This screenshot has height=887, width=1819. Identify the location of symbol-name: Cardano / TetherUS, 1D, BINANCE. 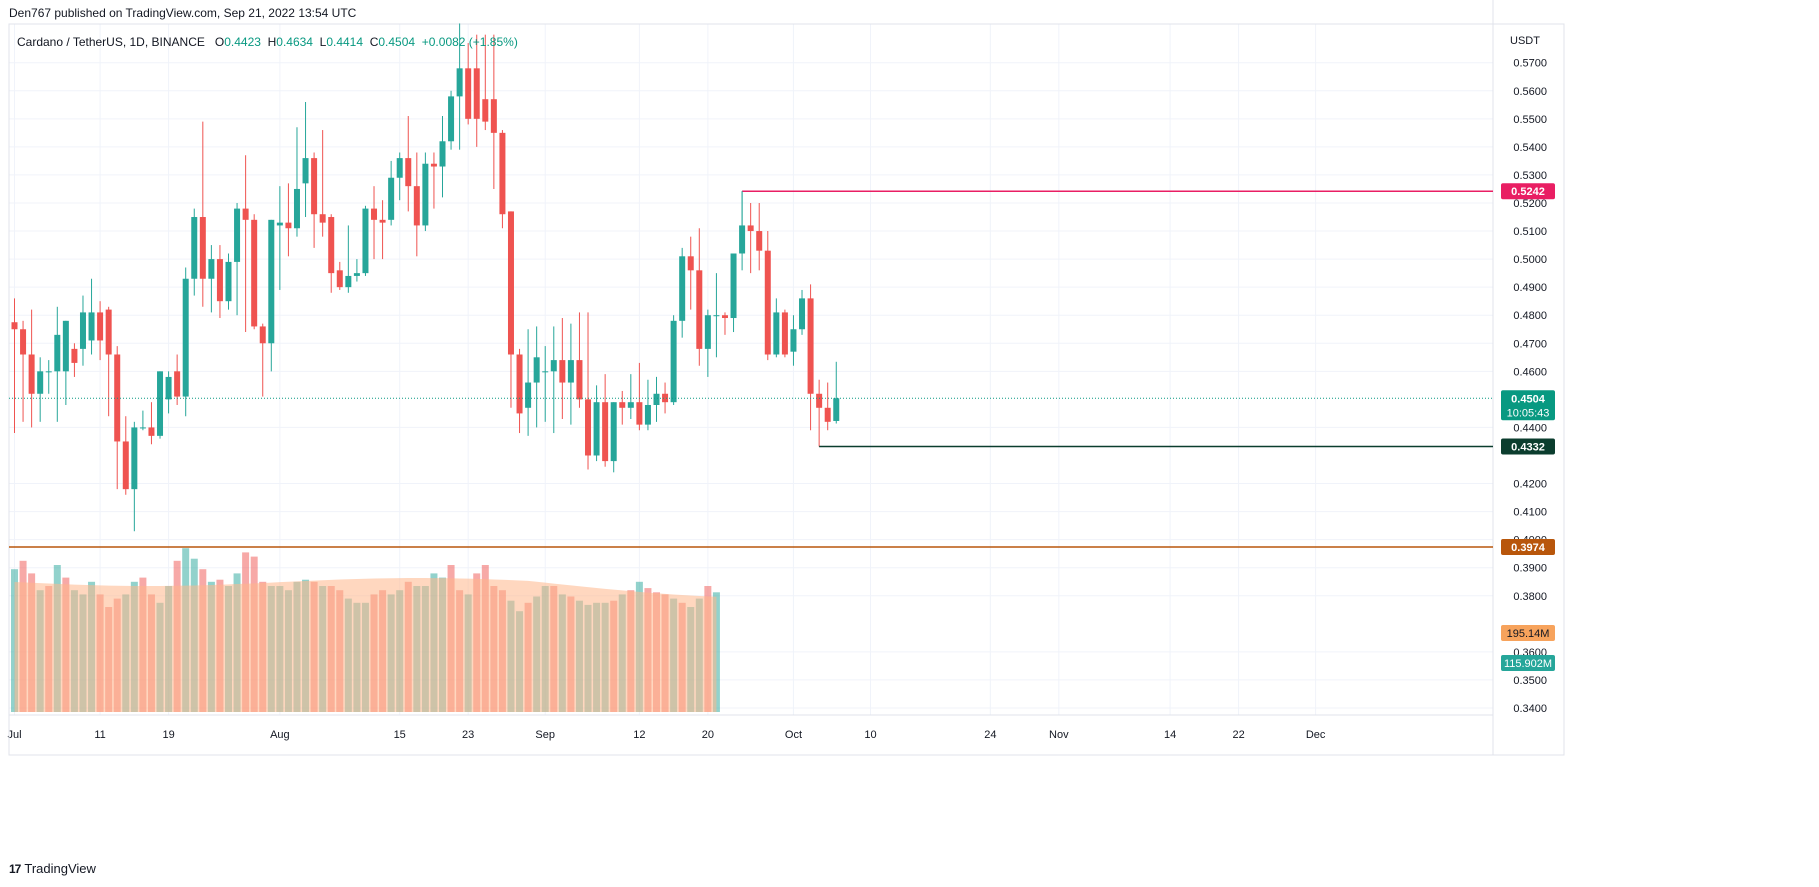
(111, 42).